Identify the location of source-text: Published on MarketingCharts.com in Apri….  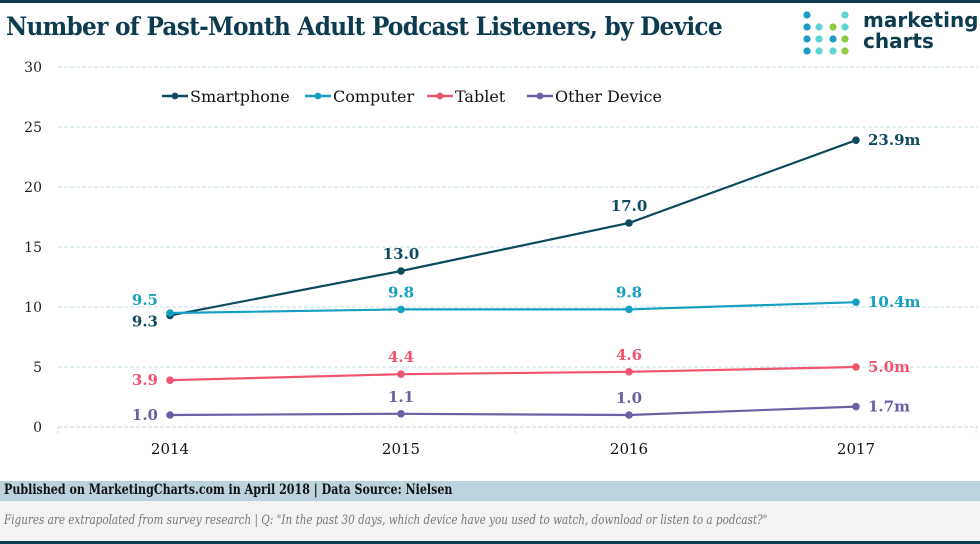
(228, 490).